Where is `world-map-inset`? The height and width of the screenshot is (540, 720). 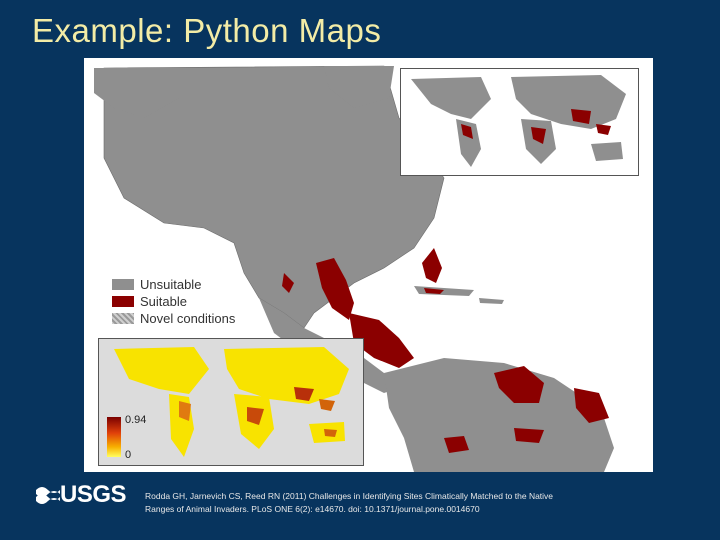 world-map-inset is located at coordinates (518, 121).